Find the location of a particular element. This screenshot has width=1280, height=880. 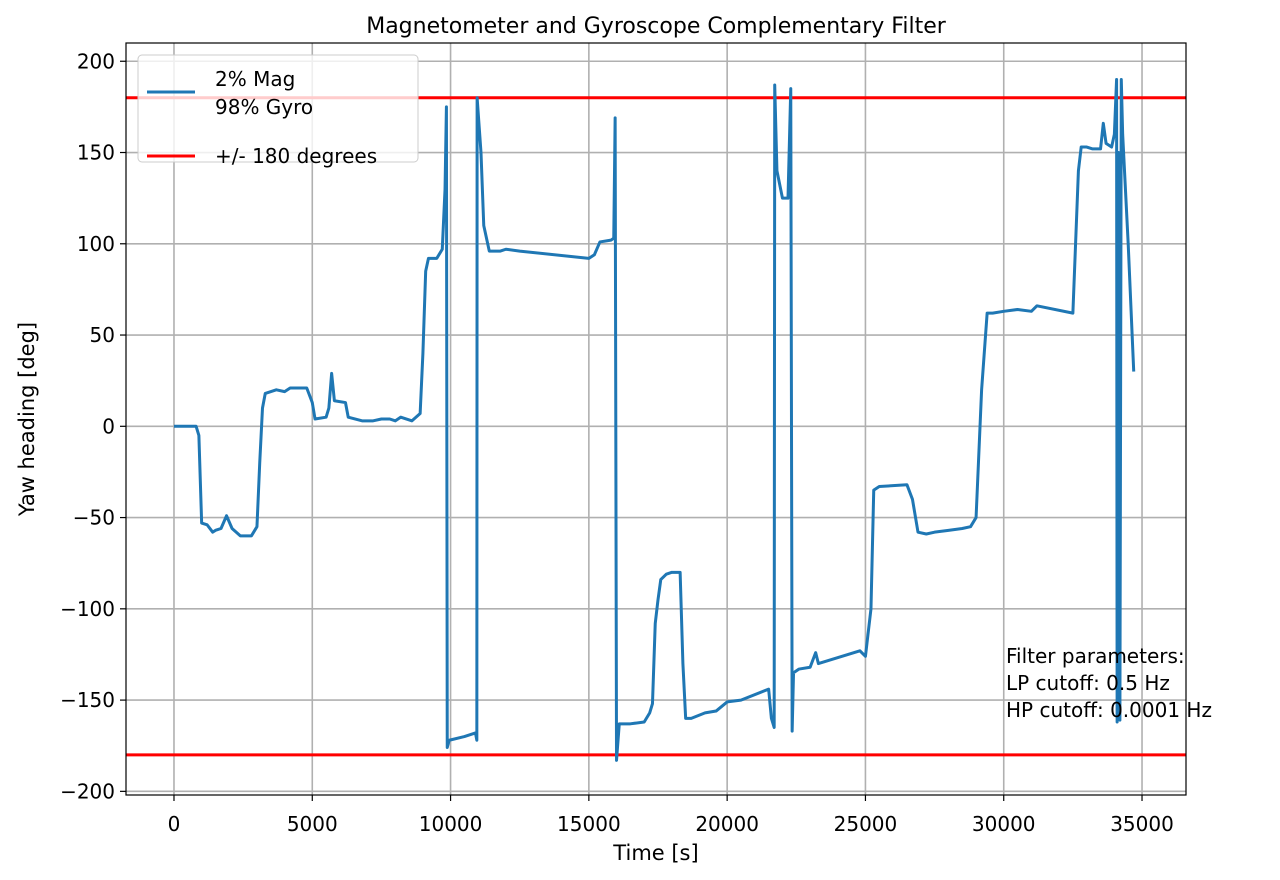

y-tick-label: 0 is located at coordinates (108, 426).